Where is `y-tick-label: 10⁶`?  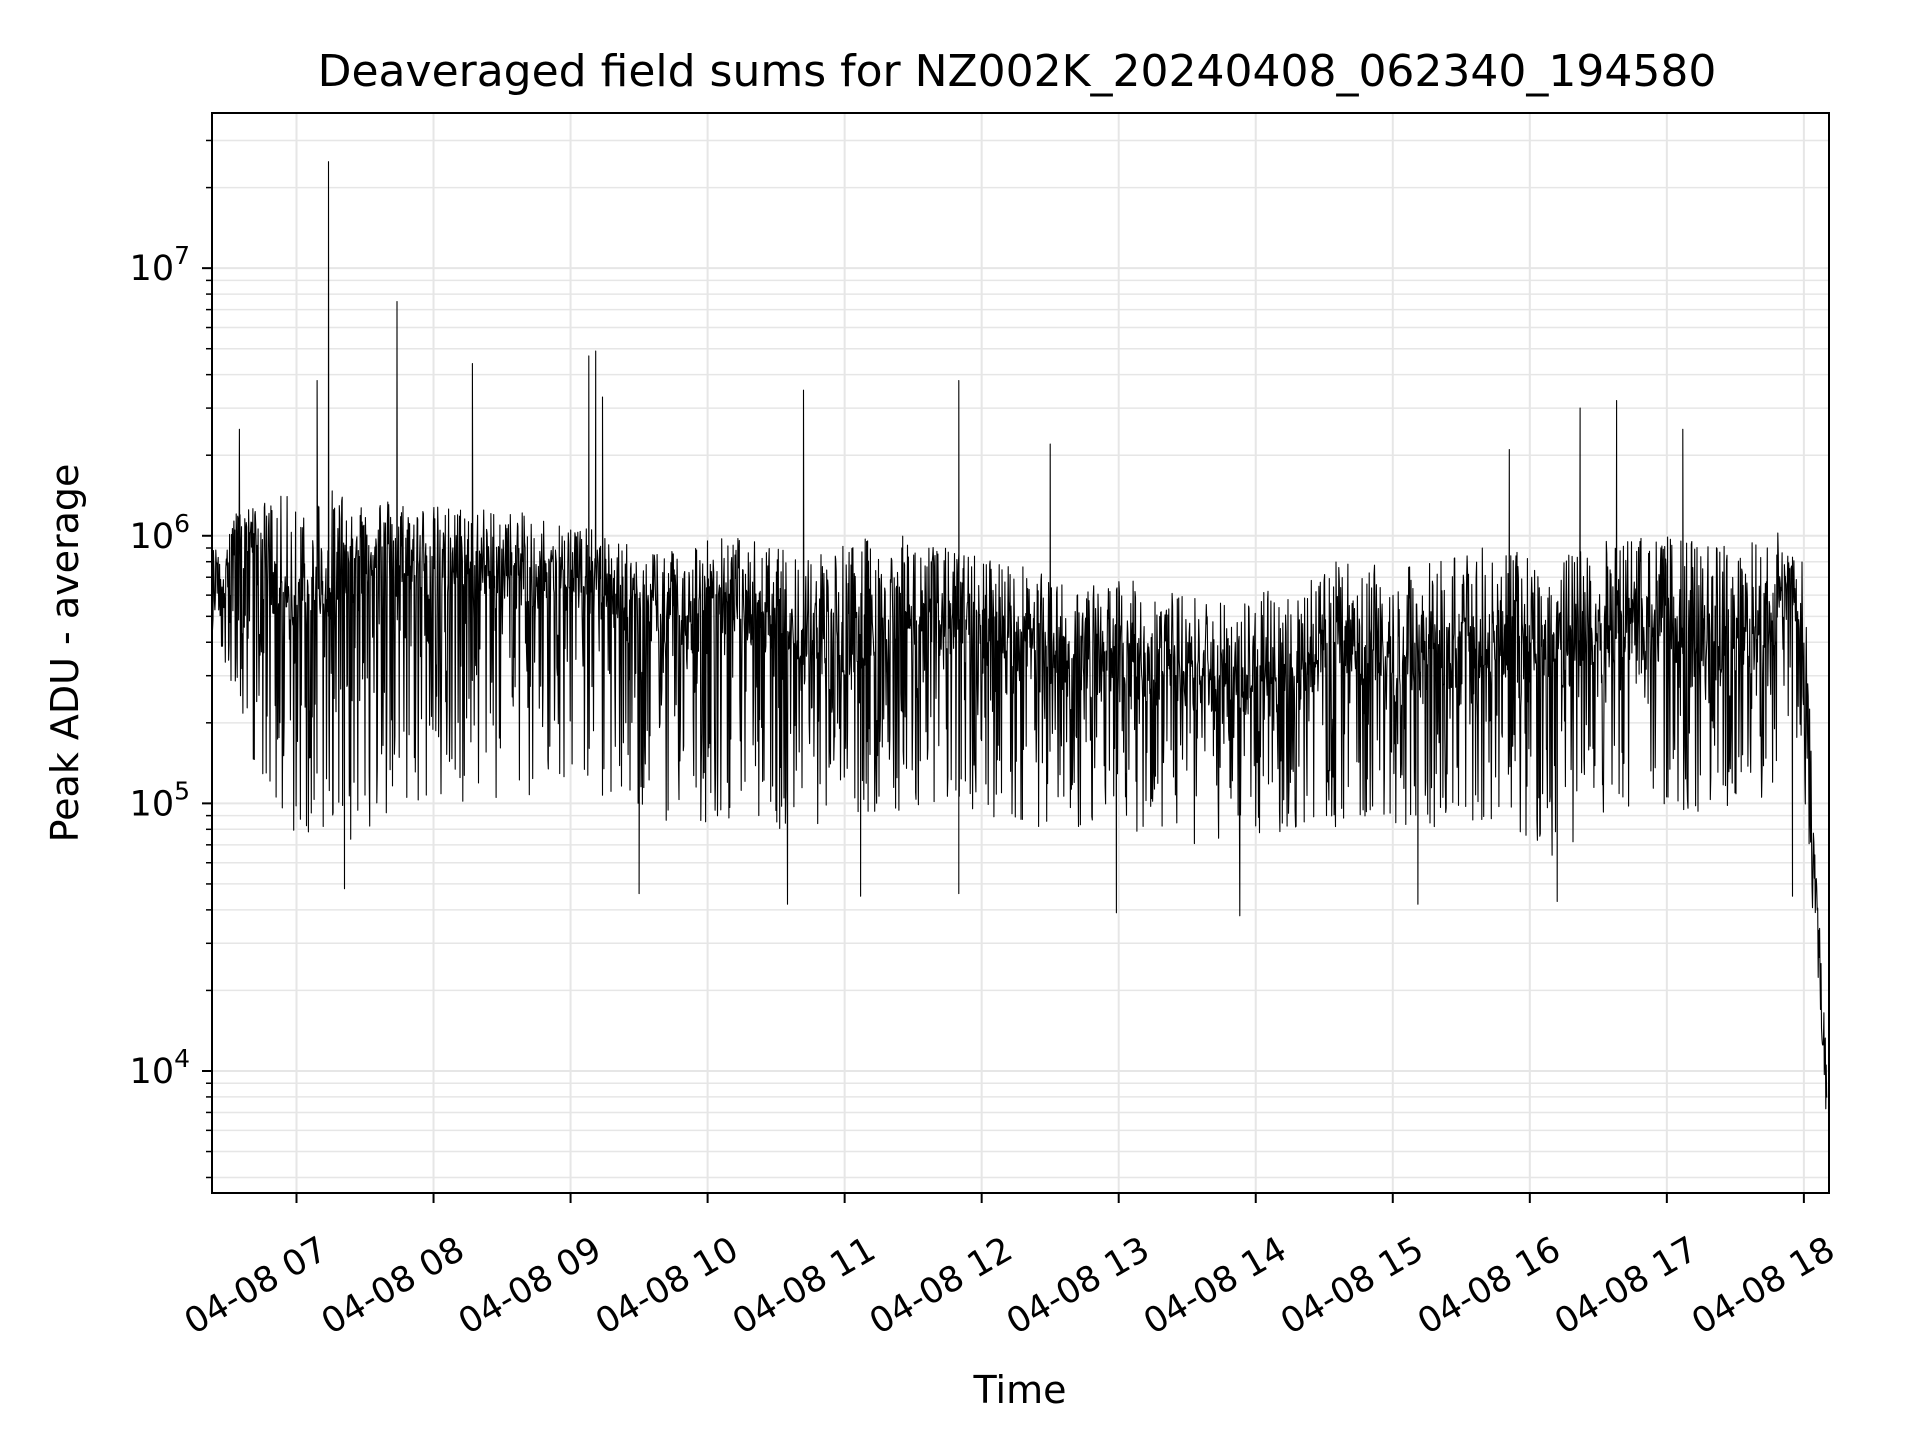
y-tick-label: 10⁶ is located at coordinates (160, 533).